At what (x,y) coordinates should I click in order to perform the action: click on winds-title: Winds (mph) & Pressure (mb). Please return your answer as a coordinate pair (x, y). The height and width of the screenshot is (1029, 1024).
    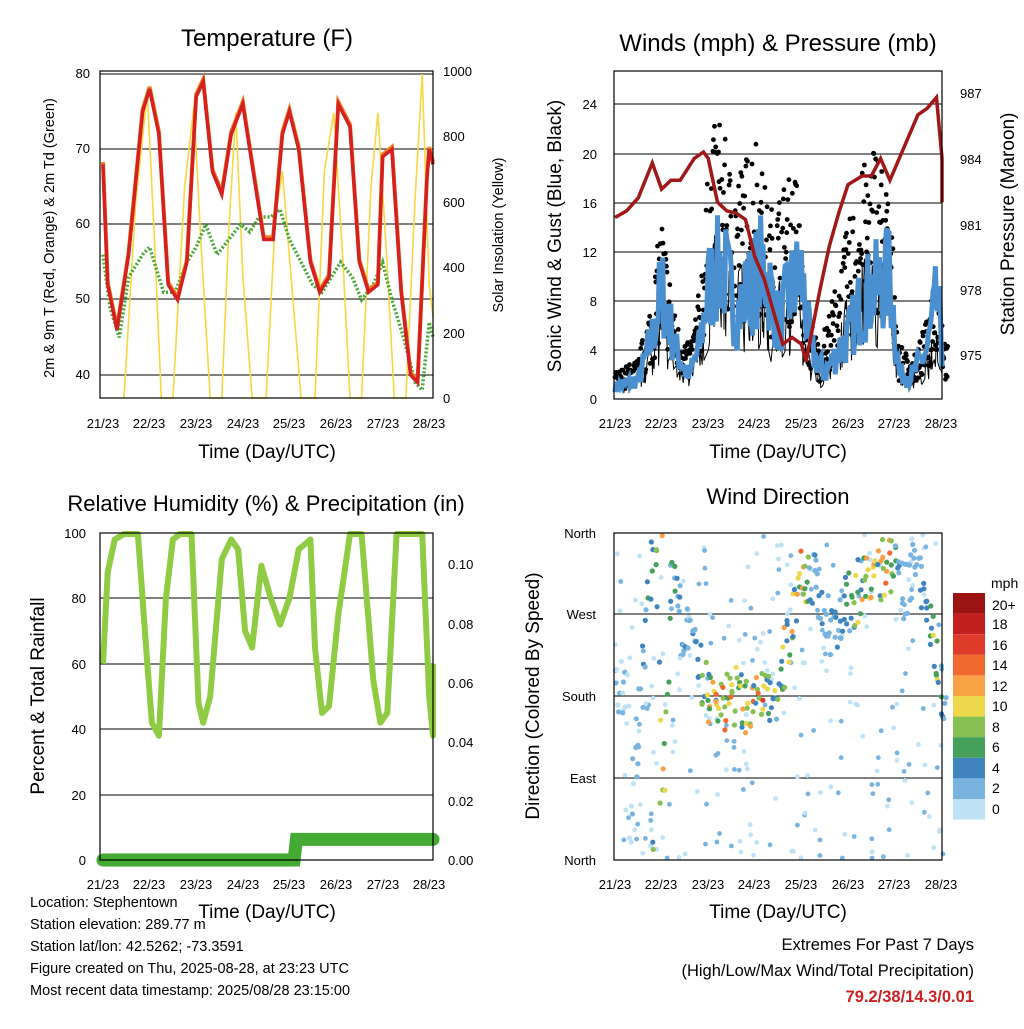
    Looking at the image, I should click on (777, 43).